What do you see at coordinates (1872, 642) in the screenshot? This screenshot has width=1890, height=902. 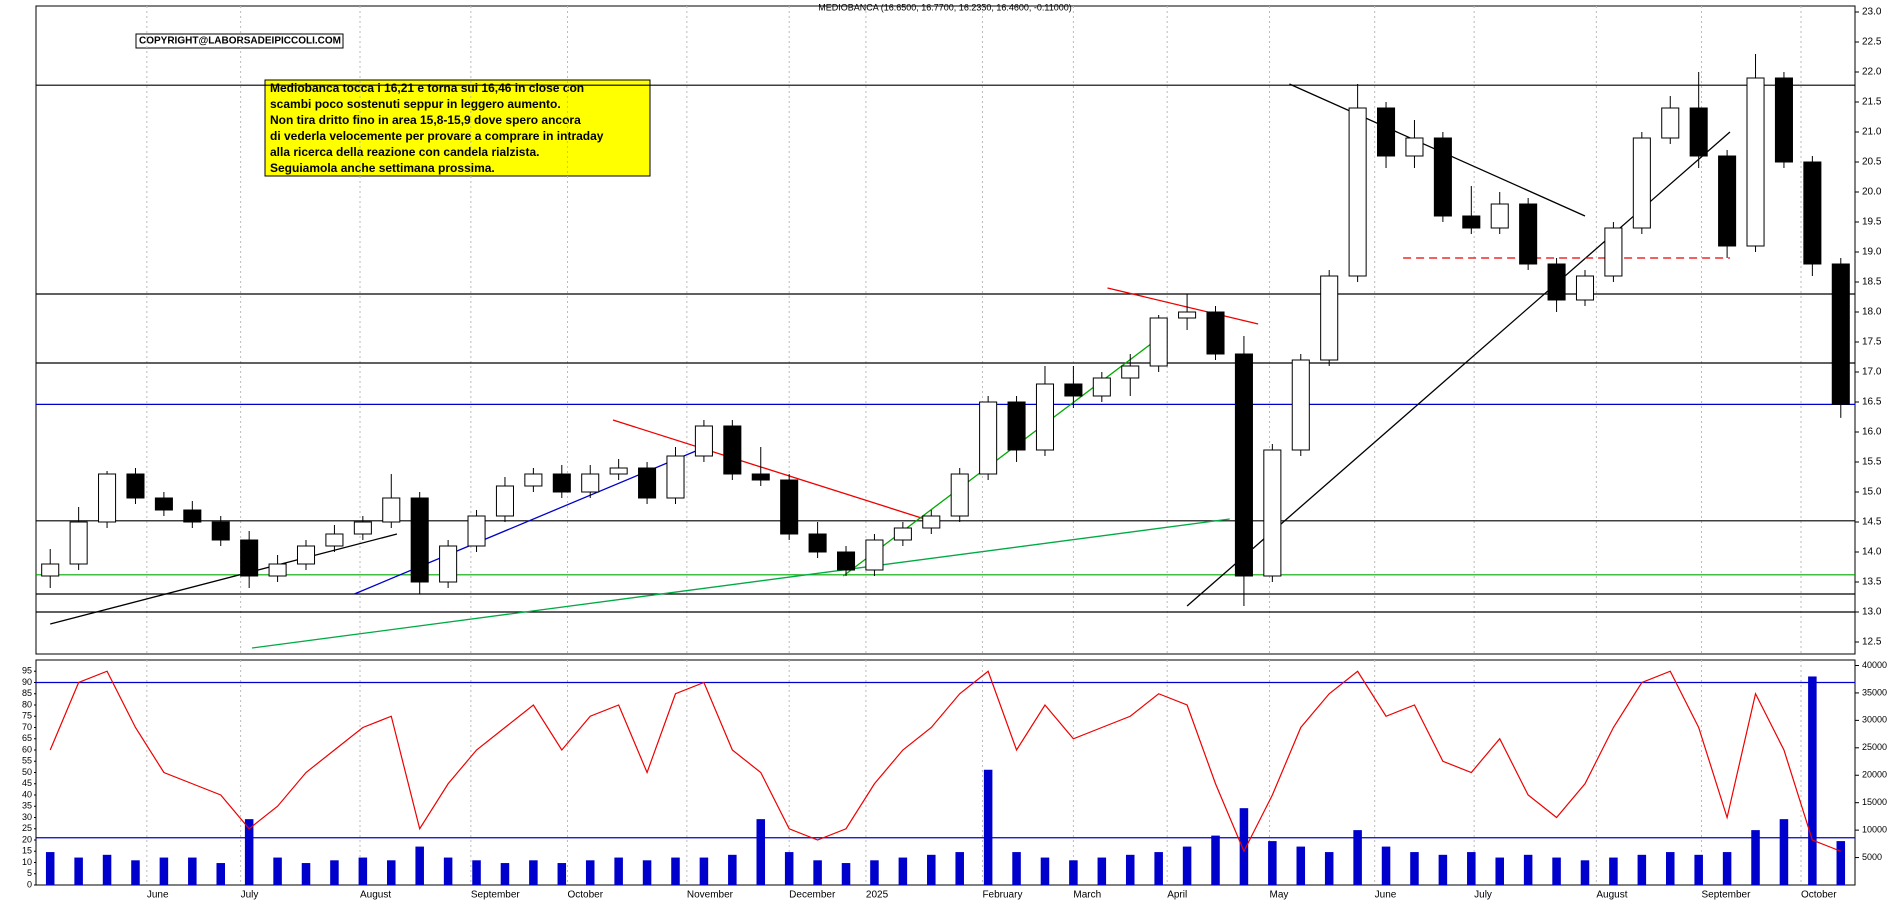 I see `y-tick-label: 12.5` at bounding box center [1872, 642].